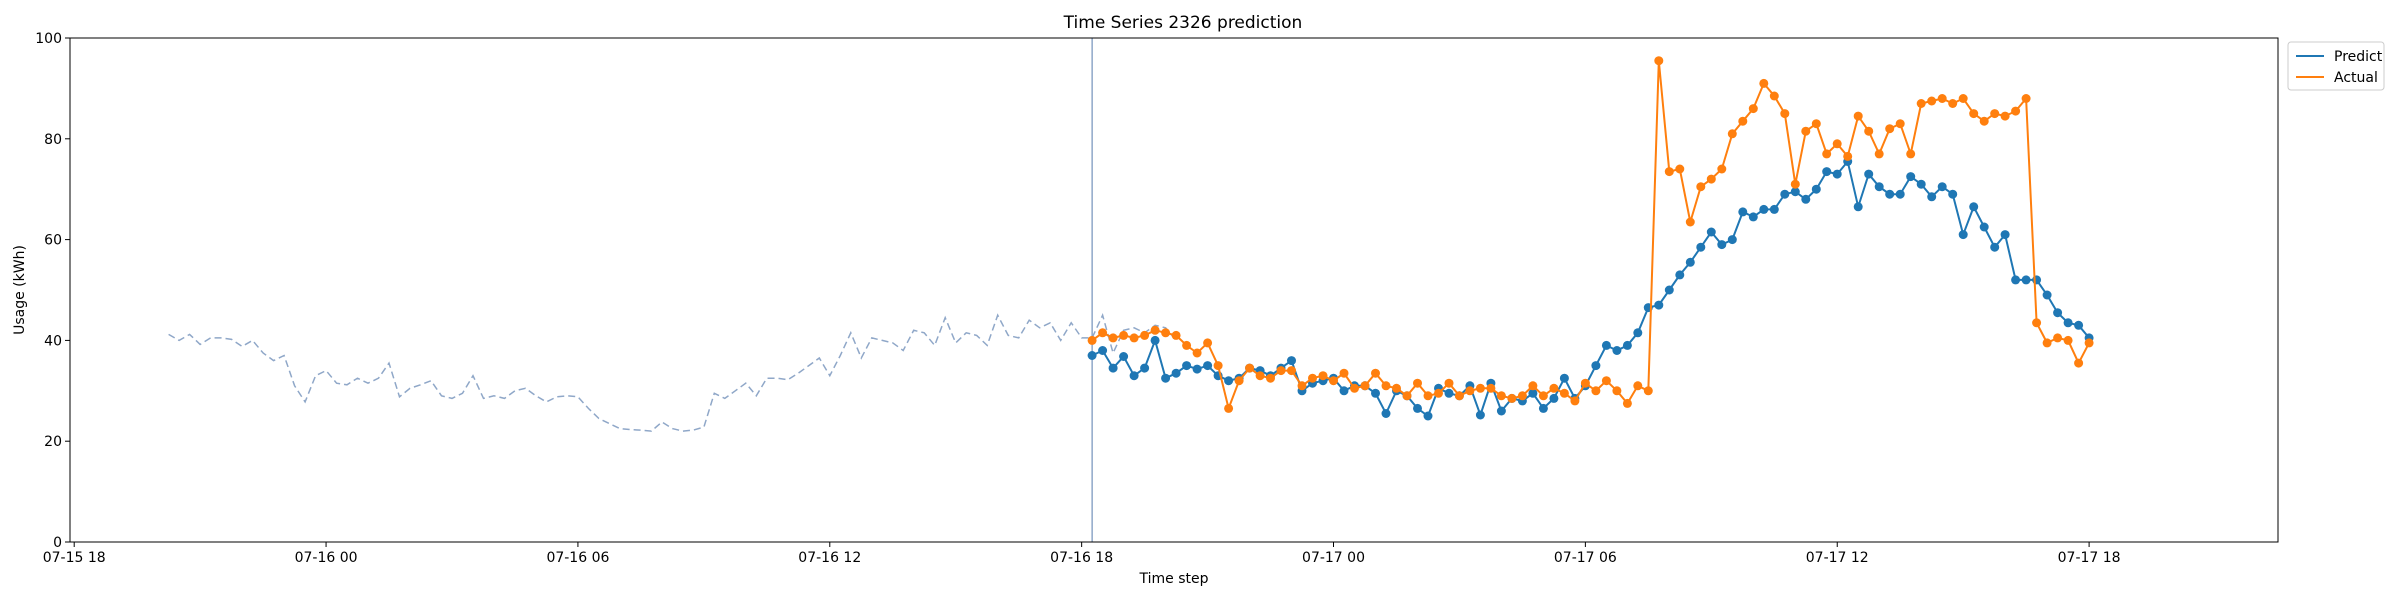 This screenshot has width=2400, height=600. I want to click on x-tick-label: 07-16 18, so click(1081, 558).